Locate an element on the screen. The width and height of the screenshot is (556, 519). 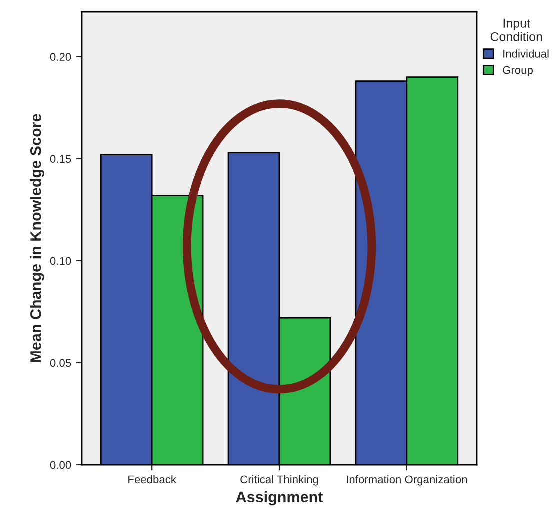
x-tick-label: Critical Thinking is located at coordinates (279, 480).